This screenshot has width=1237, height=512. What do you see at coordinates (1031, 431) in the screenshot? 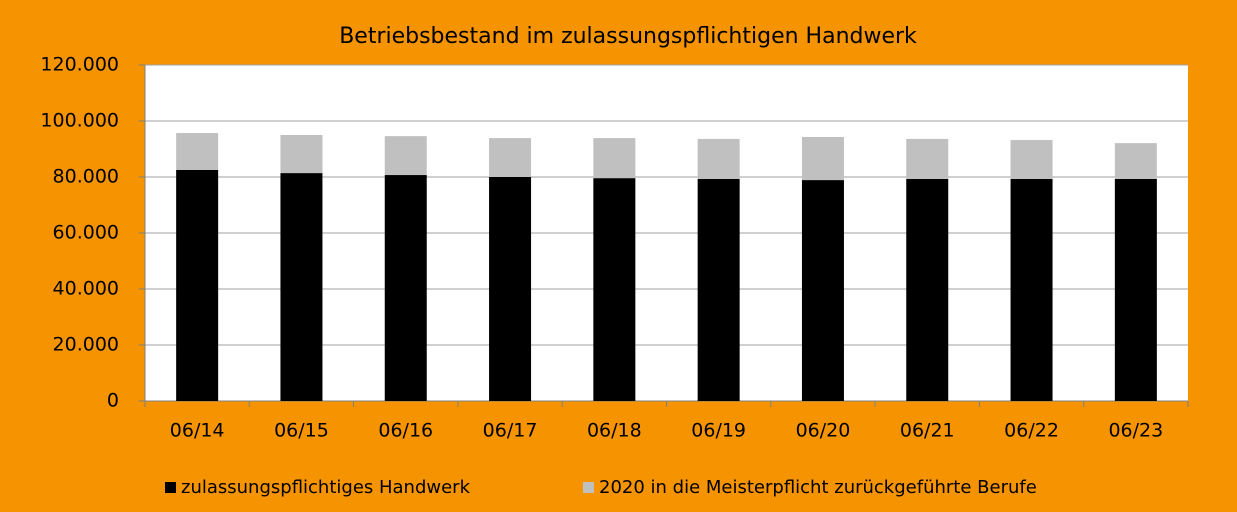
I see `x-tick-label: 06/22` at bounding box center [1031, 431].